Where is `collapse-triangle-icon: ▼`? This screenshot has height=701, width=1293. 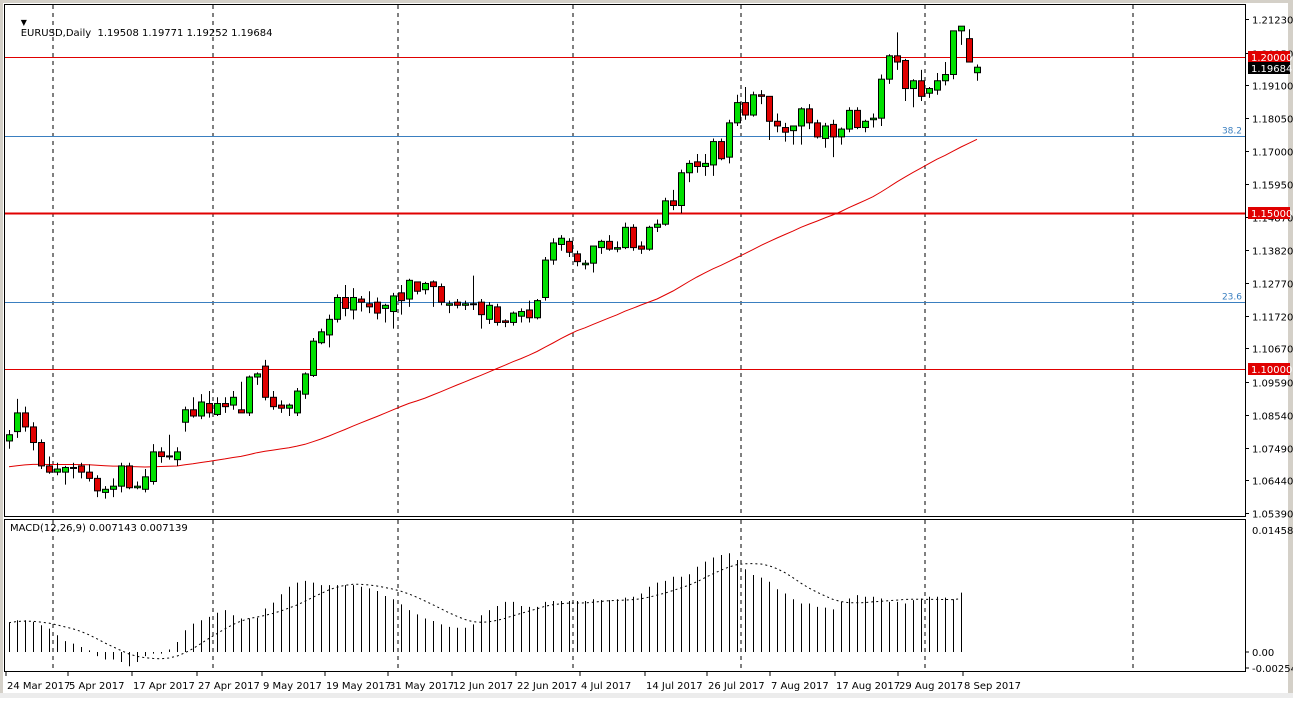 collapse-triangle-icon: ▼ is located at coordinates (23, 22).